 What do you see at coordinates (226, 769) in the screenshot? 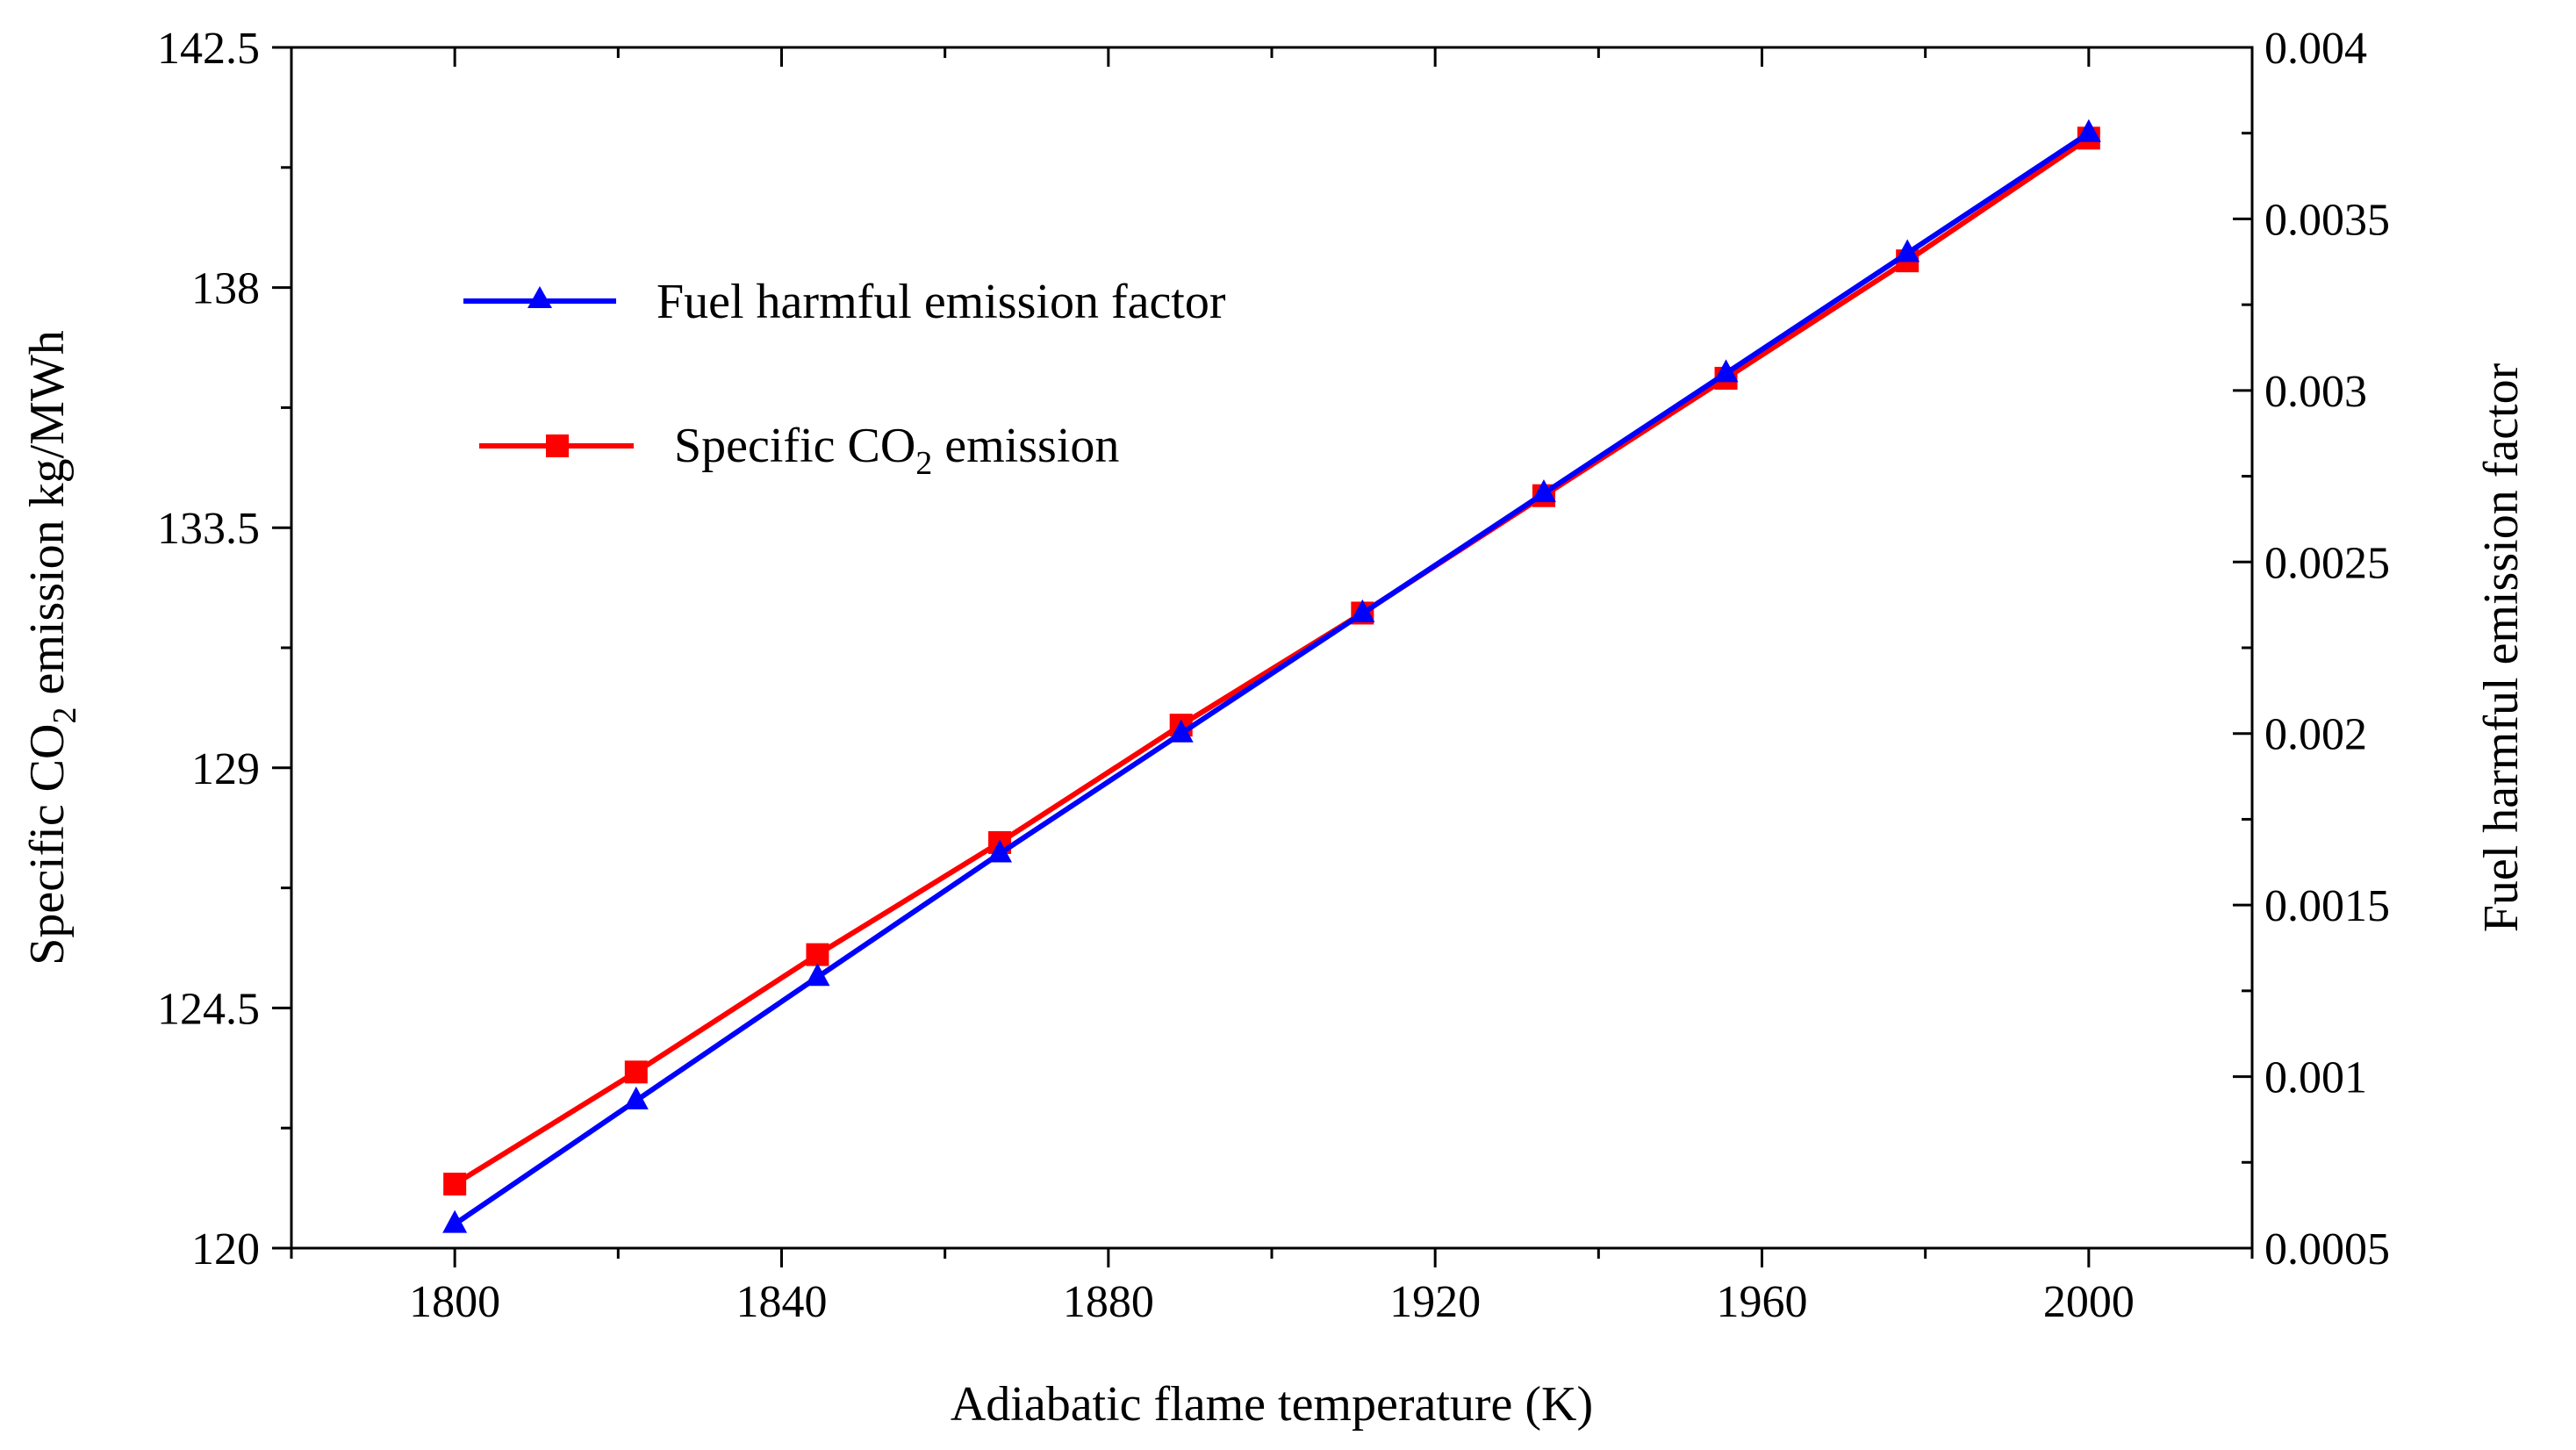
I see `y-left-tick-label: 129` at bounding box center [226, 769].